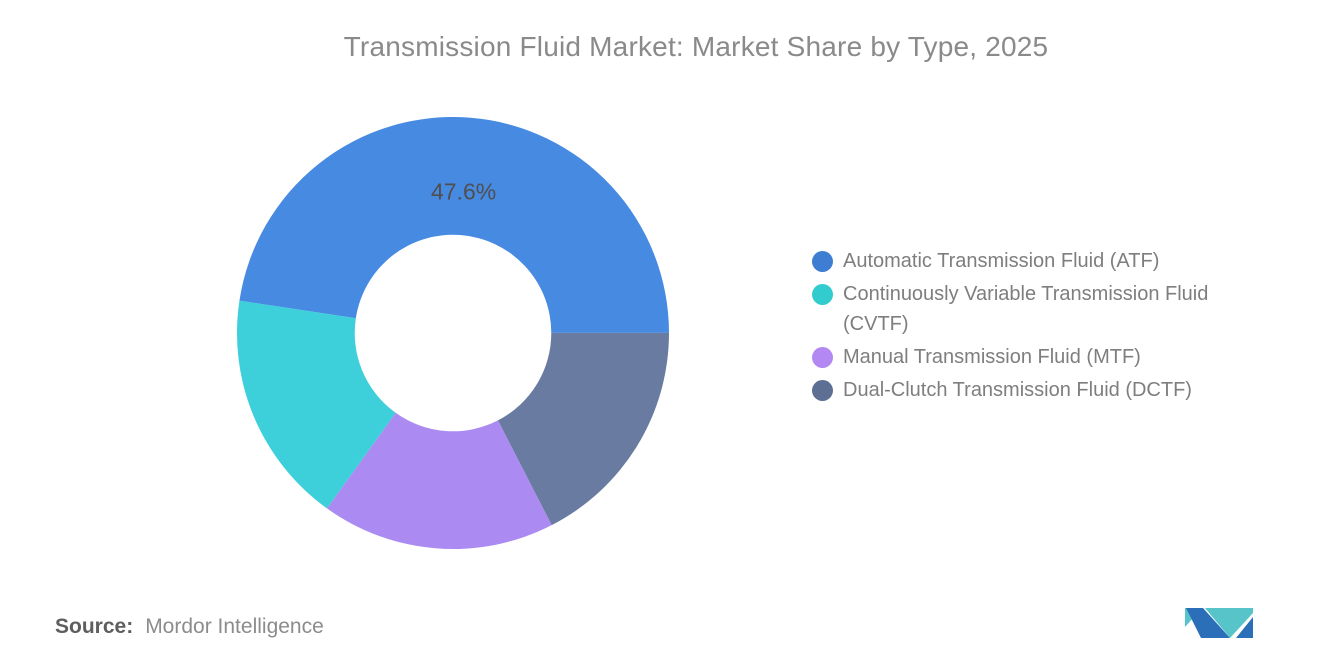  What do you see at coordinates (463, 192) in the screenshot?
I see `slice-value-label-atf: 47.6%` at bounding box center [463, 192].